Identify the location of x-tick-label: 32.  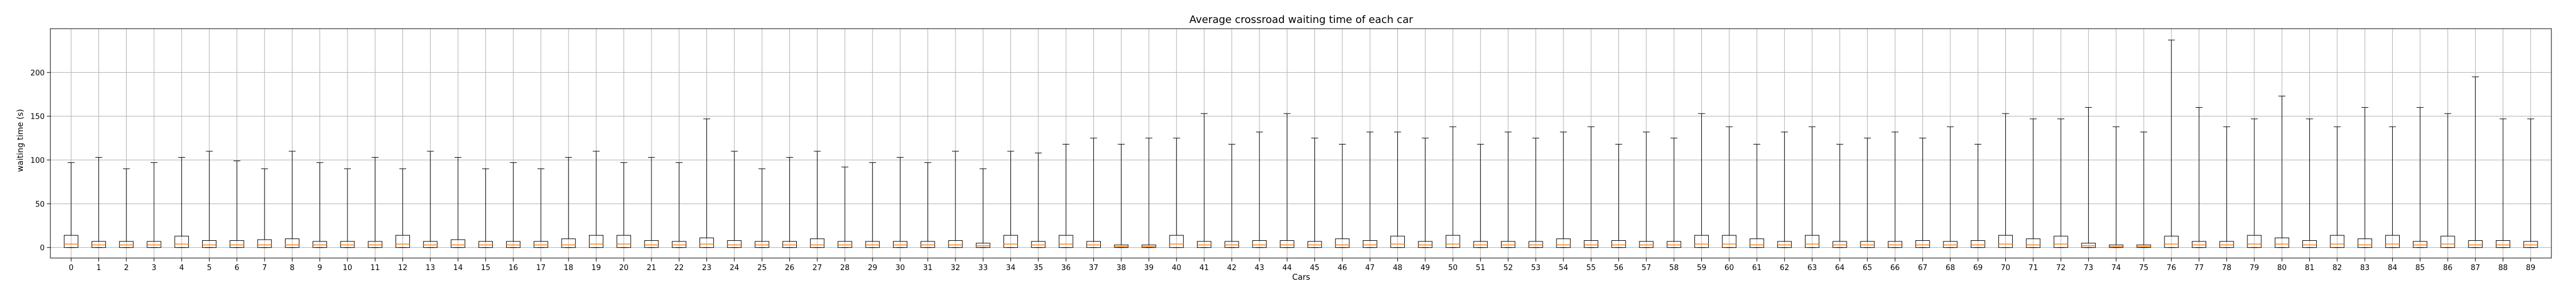
(956, 268).